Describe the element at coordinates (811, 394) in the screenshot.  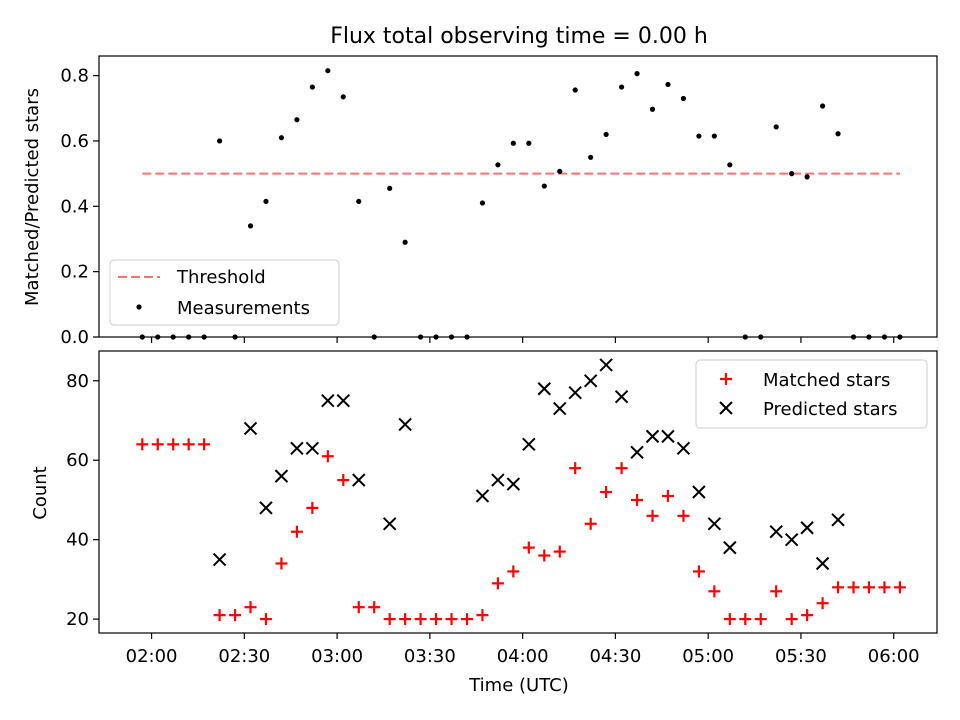
I see `bottom-legend-box` at that location.